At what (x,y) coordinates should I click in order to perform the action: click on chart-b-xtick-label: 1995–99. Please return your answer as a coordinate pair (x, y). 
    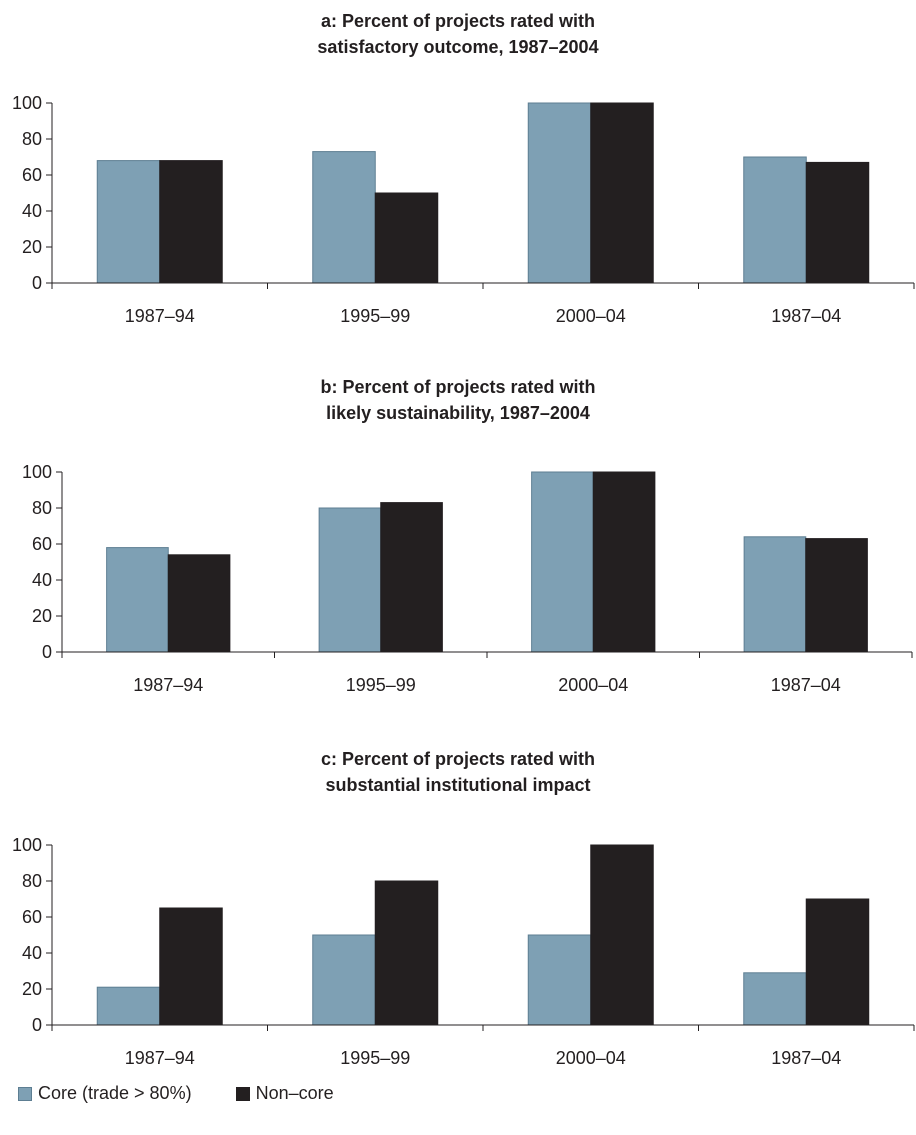
    Looking at the image, I should click on (381, 685).